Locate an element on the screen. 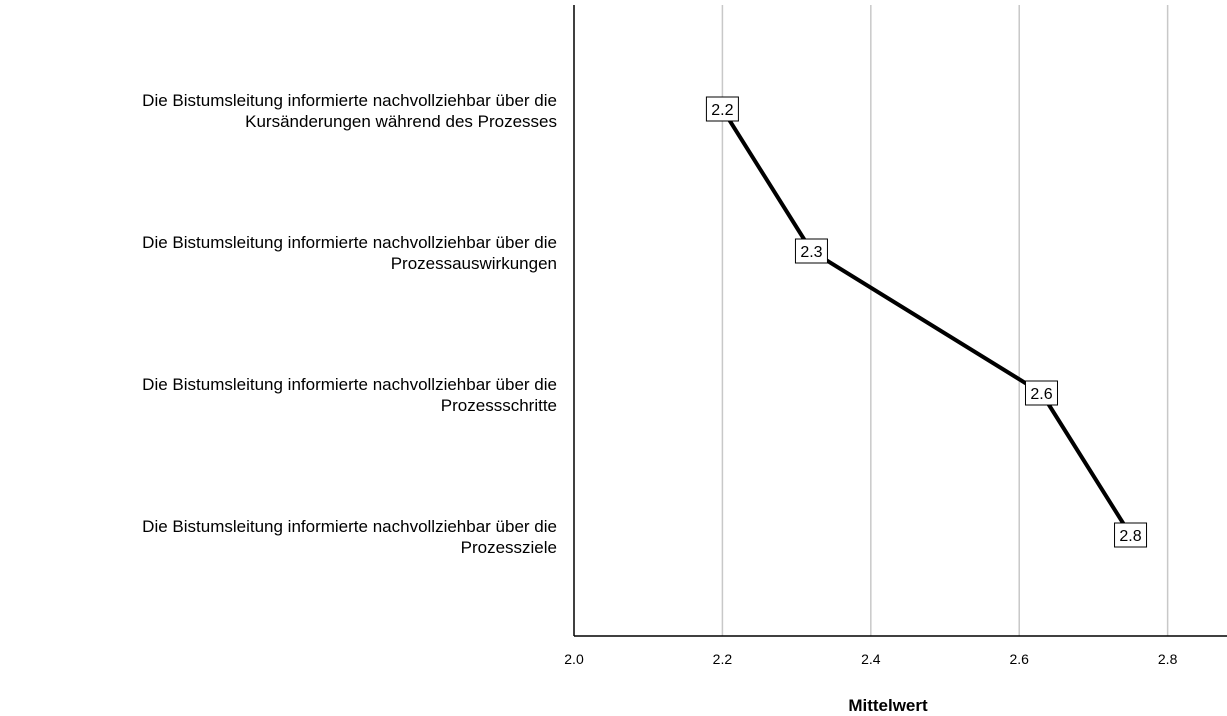 Image resolution: width=1227 pixels, height=716 pixels. x-tick-label: 2.4 is located at coordinates (871, 659).